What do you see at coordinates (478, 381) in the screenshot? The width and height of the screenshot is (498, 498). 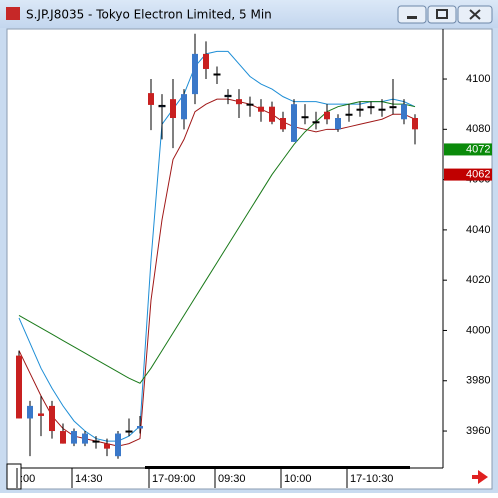 I see `y-tick-label: 3980` at bounding box center [478, 381].